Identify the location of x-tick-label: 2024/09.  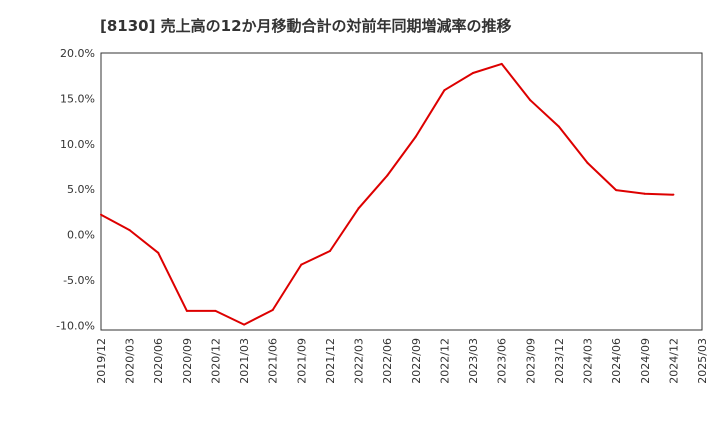
(645, 361).